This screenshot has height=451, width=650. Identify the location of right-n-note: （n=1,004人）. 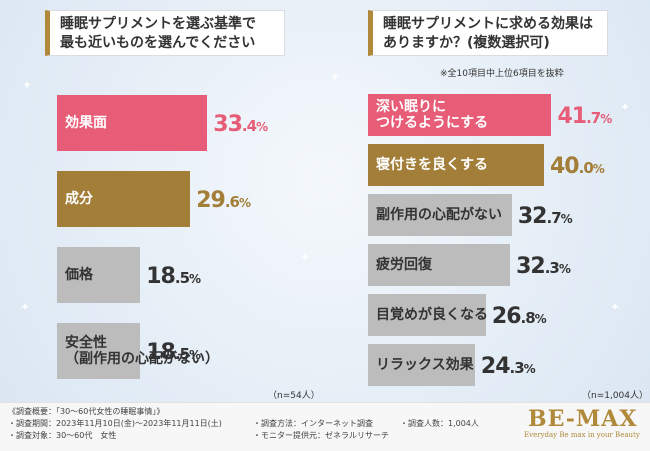
(615, 396).